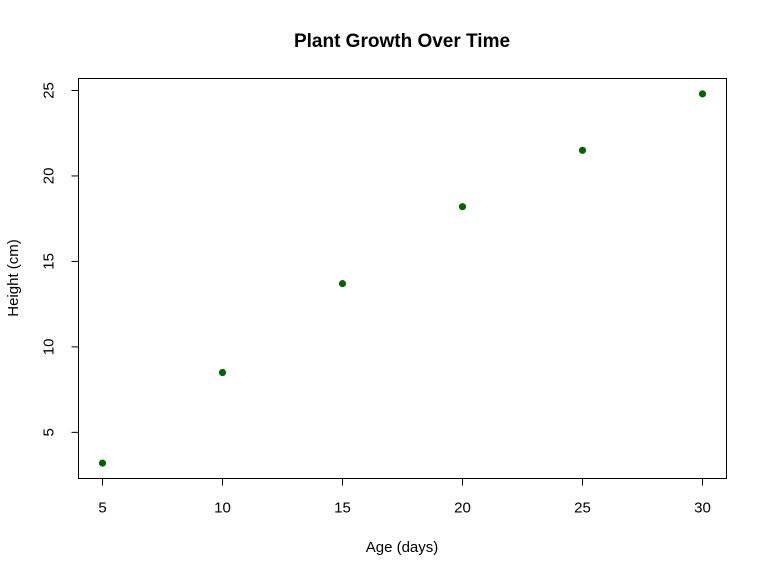 This screenshot has width=768, height=576. Describe the element at coordinates (49, 432) in the screenshot. I see `y-tick-label: 5` at that location.